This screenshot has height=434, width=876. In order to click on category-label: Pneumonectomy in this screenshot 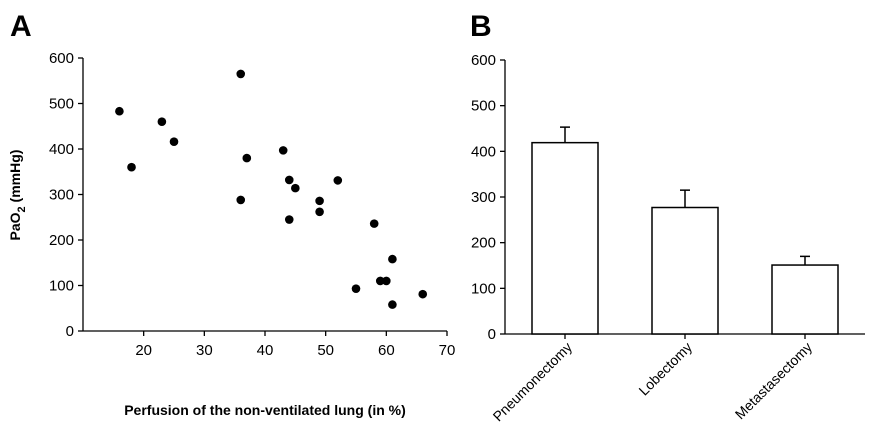, I will do `click(533, 382)`.